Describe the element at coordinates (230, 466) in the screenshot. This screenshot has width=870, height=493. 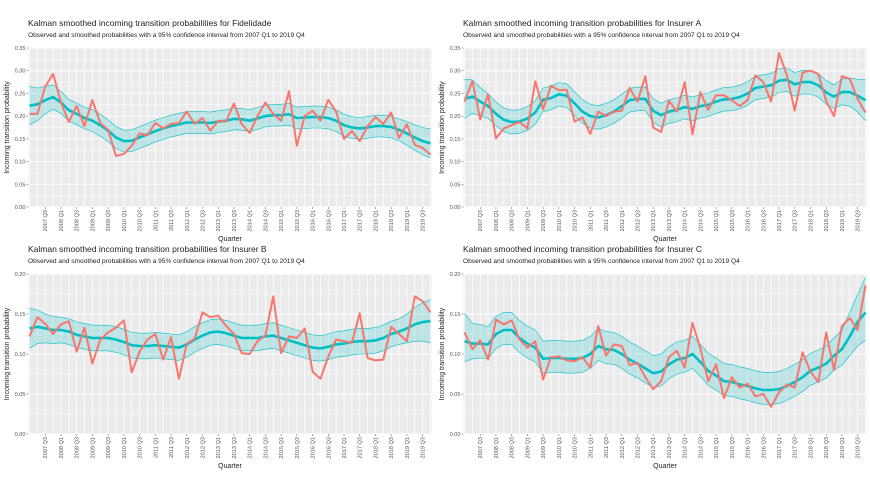
I see `x-axis-label: Quarter` at that location.